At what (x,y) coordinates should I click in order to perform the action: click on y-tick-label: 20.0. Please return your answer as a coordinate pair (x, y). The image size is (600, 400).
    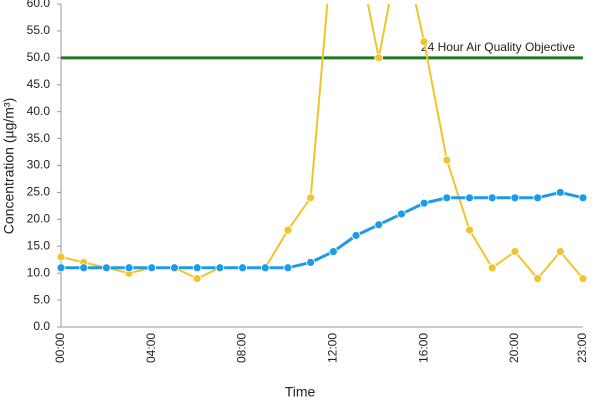
    Looking at the image, I should click on (39, 219).